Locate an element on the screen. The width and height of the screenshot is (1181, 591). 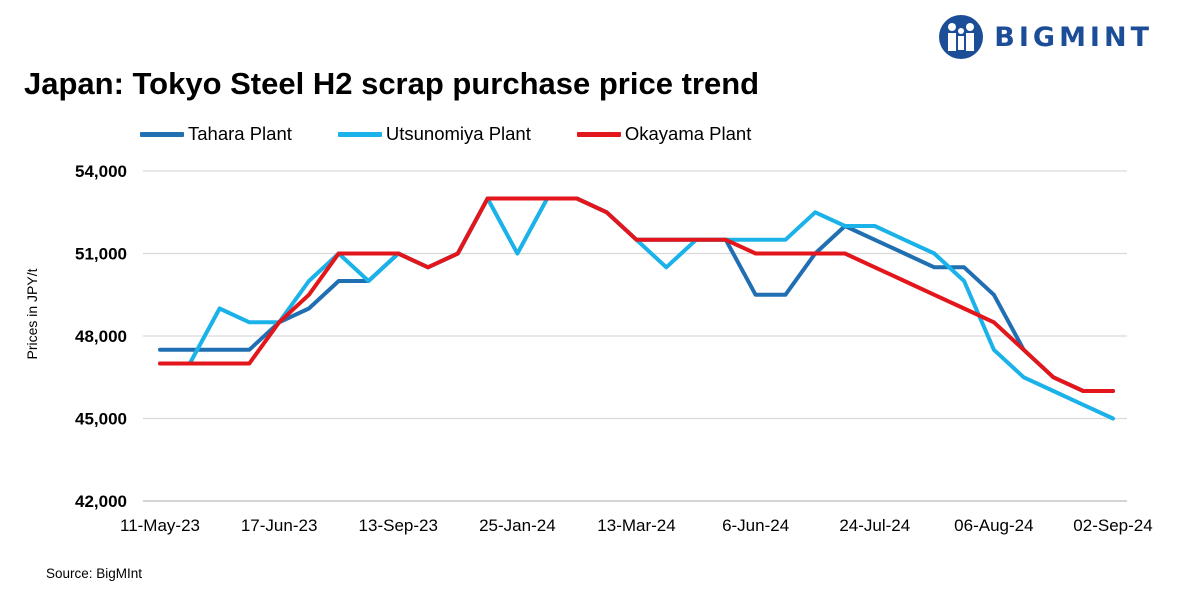
y-tick-label: 51,000 is located at coordinates (101, 254).